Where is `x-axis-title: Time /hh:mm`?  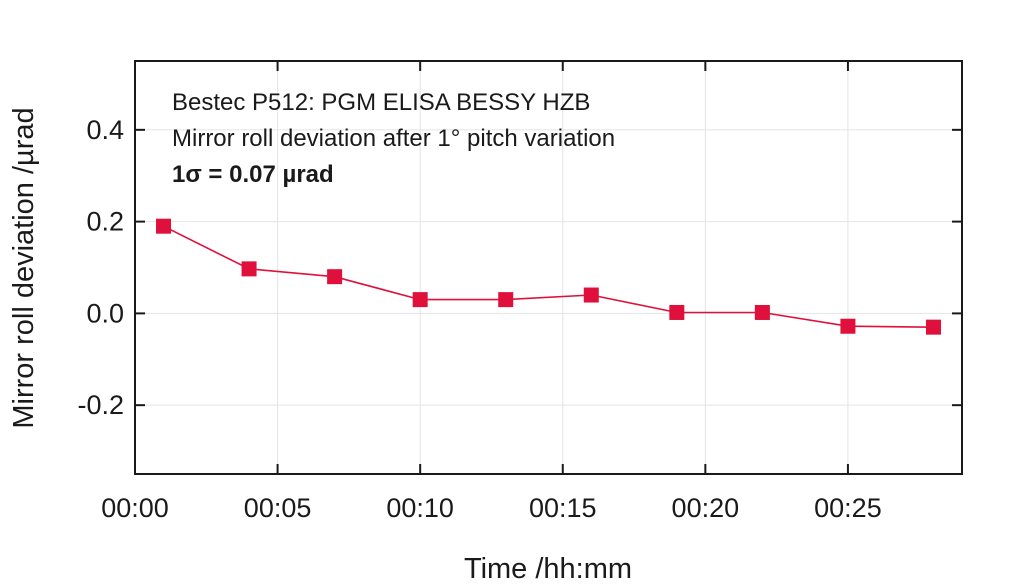
x-axis-title: Time /hh:mm is located at coordinates (548, 569).